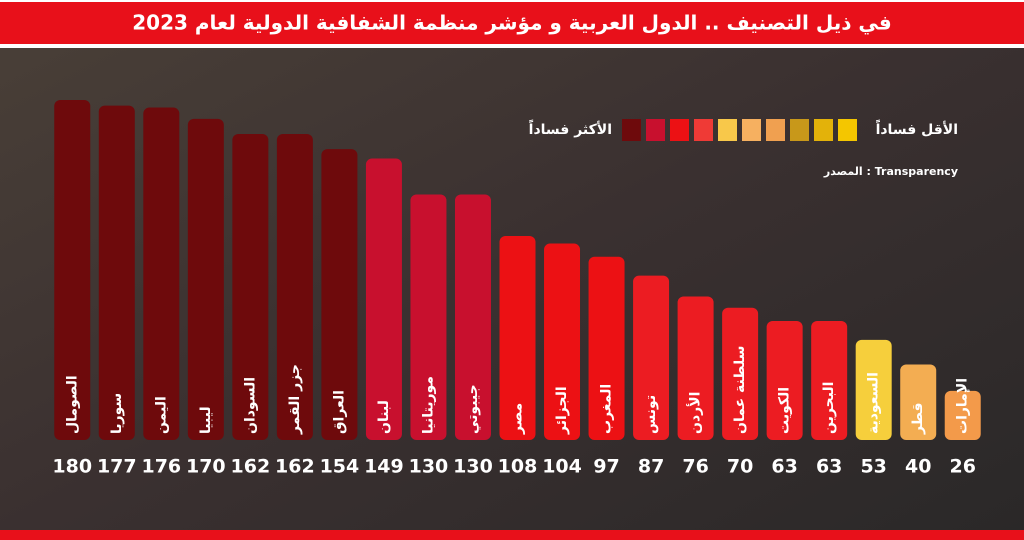  I want to click on category-label: الجزائر, so click(562, 410).